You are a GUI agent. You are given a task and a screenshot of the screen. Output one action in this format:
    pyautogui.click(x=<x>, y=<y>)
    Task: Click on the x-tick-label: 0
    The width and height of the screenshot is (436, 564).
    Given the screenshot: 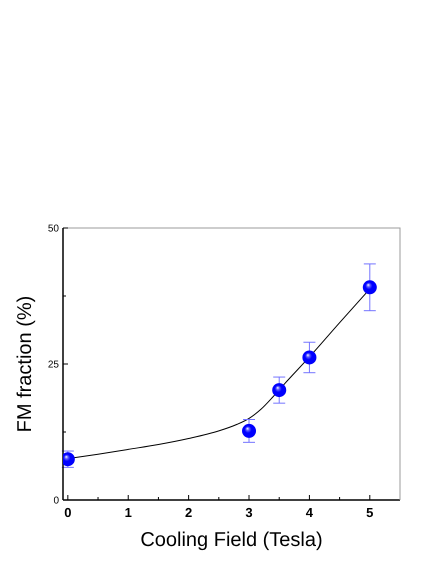 What is the action you would take?
    pyautogui.click(x=68, y=512)
    